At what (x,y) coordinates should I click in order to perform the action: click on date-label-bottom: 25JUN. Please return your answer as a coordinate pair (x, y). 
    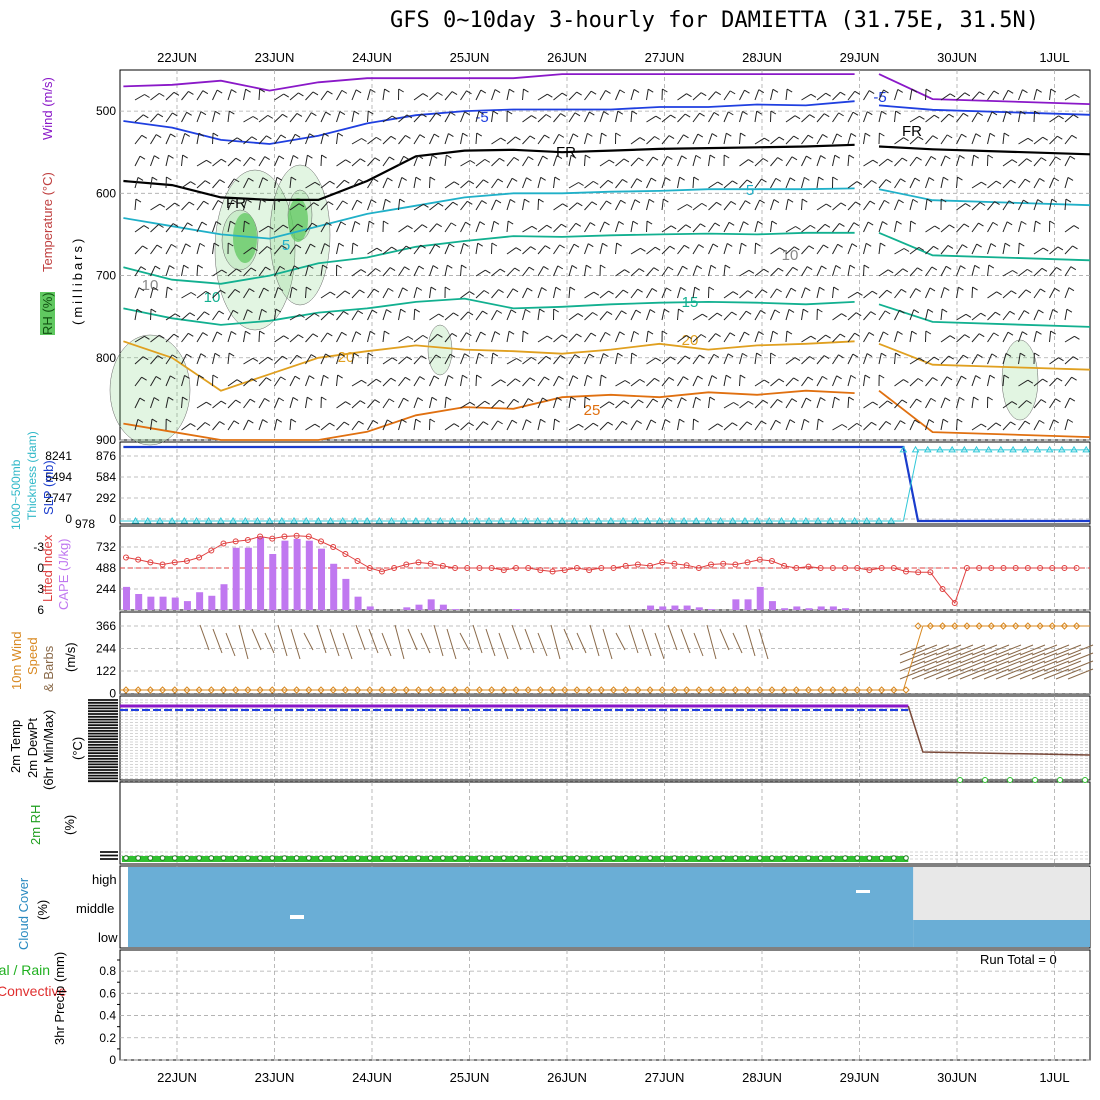
    Looking at the image, I should click on (470, 1077).